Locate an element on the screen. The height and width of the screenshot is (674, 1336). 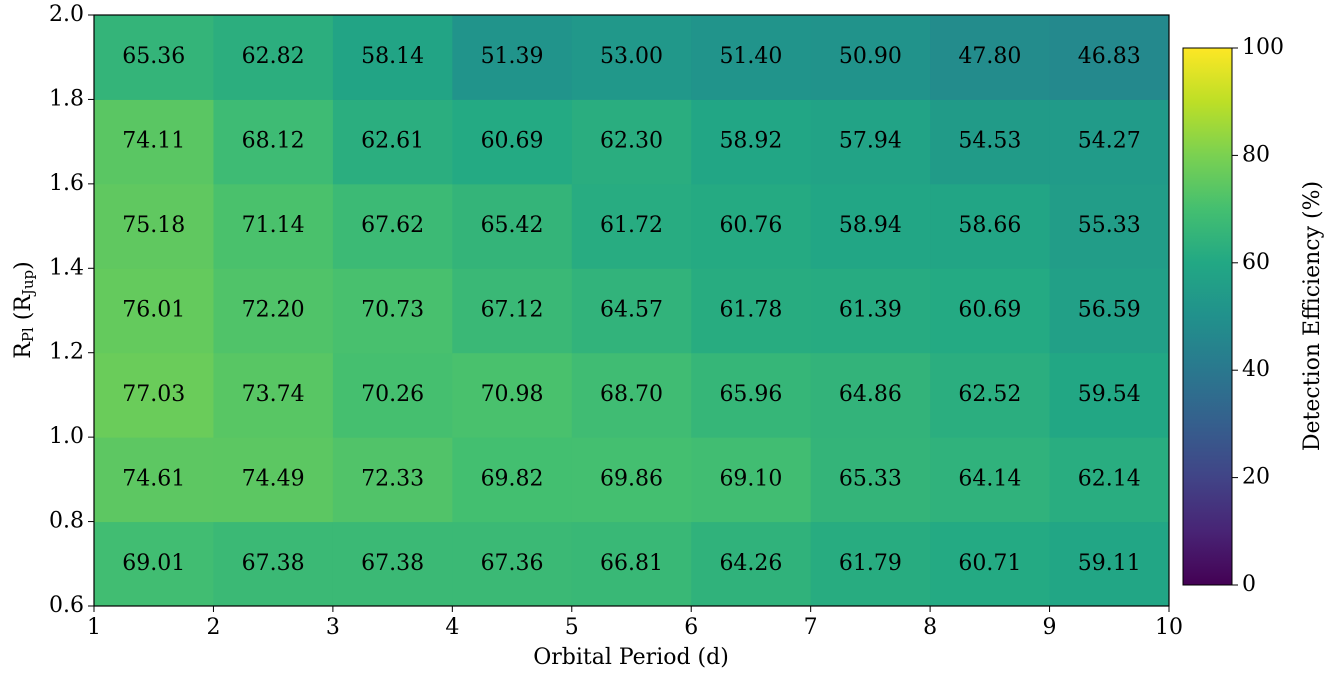
cell-label: 67.12 is located at coordinates (512, 310).